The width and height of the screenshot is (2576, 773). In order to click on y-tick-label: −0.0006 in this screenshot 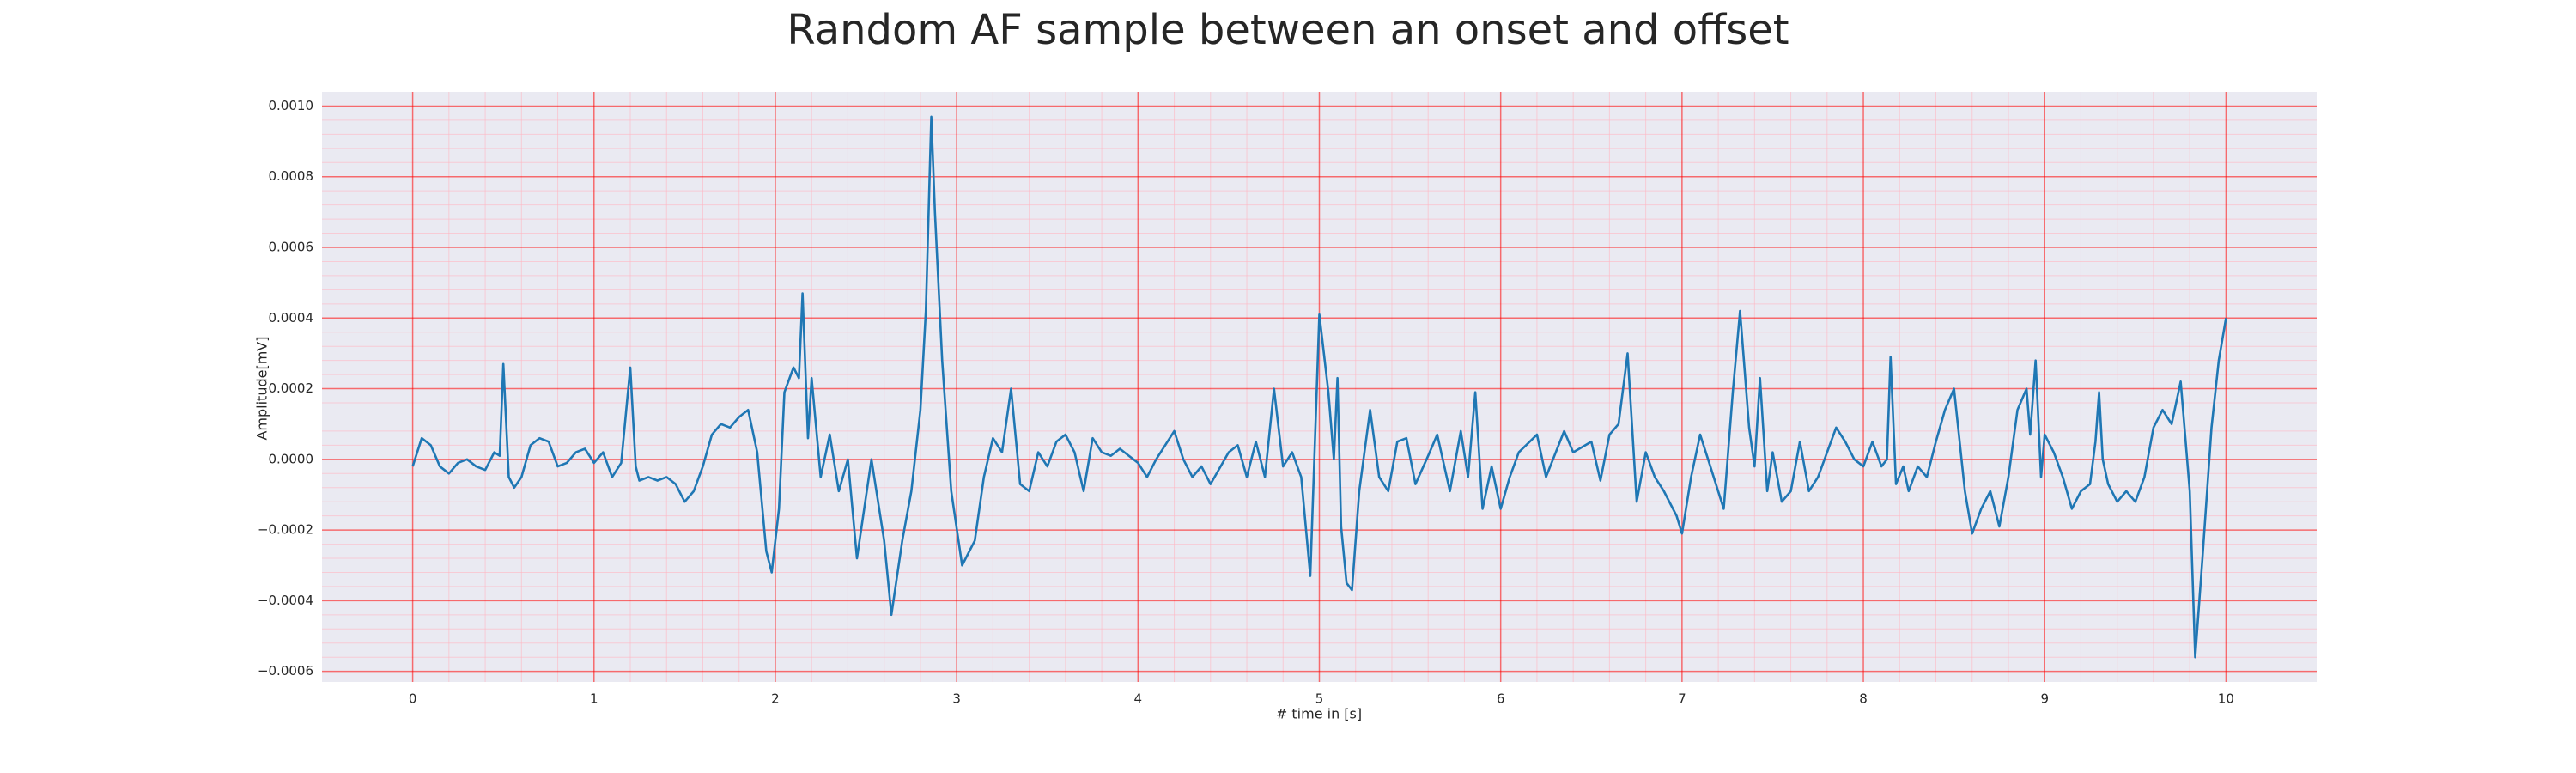, I will do `click(285, 671)`.